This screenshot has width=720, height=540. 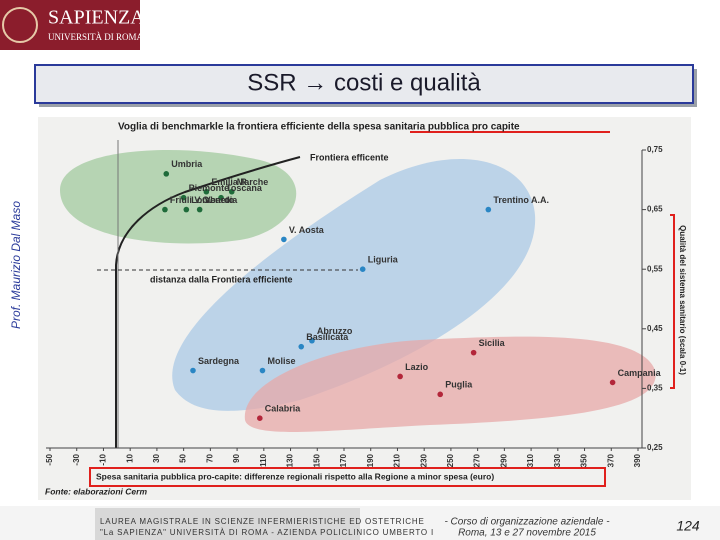 What do you see at coordinates (370, 460) in the screenshot?
I see `x-tick-label: 190` at bounding box center [370, 460].